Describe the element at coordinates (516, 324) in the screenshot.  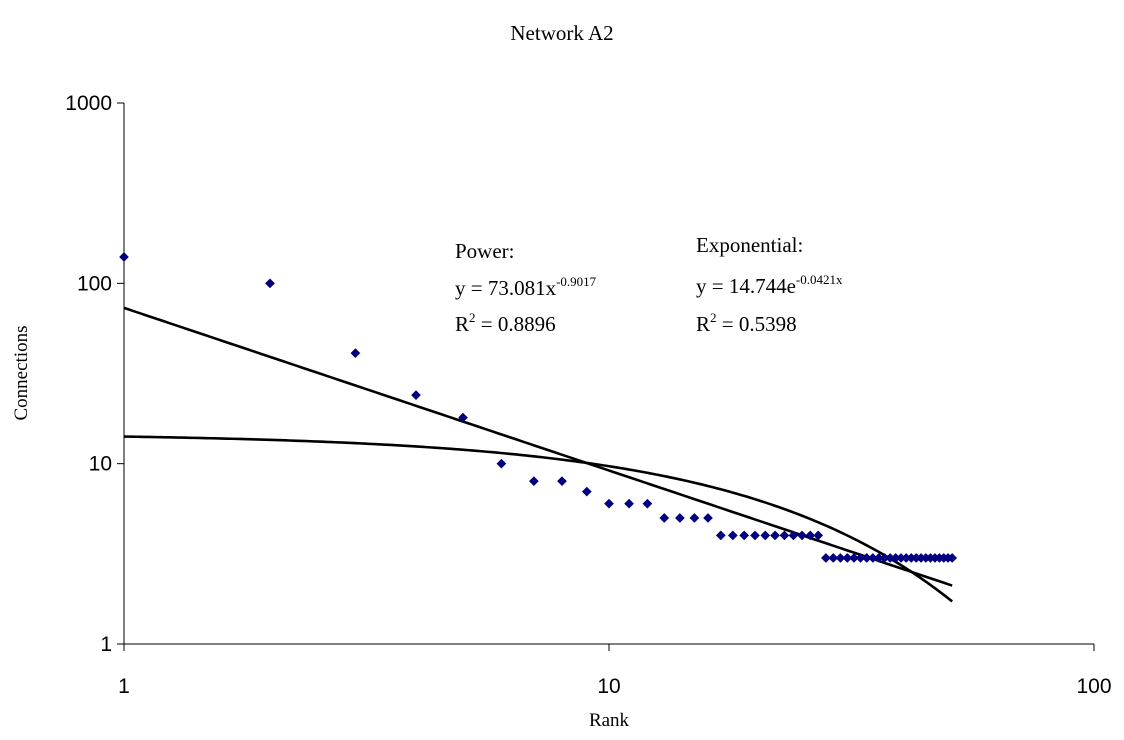
I see `power-r2-value: = 0.8896` at that location.